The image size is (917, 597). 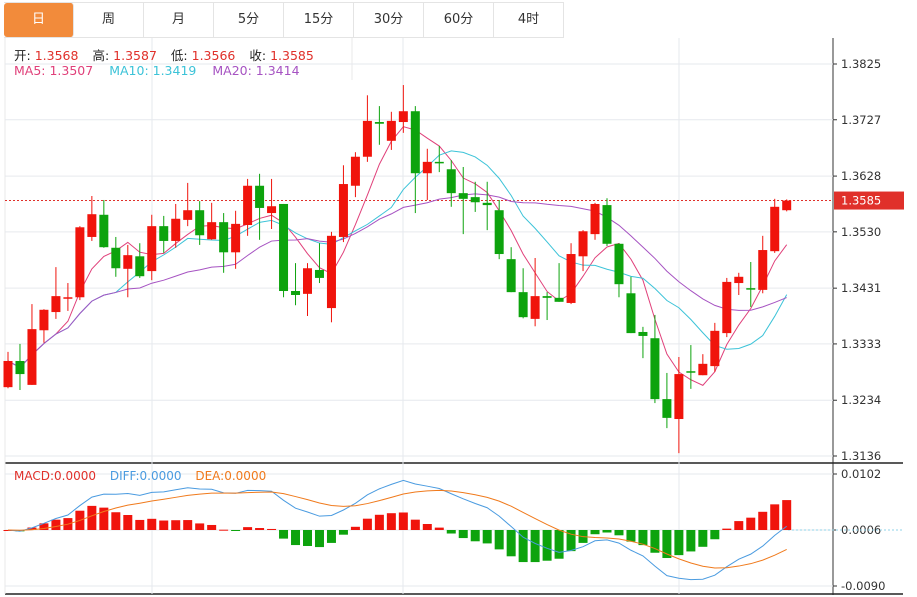 What do you see at coordinates (861, 456) in the screenshot?
I see `y-tick-label: 1.3136` at bounding box center [861, 456].